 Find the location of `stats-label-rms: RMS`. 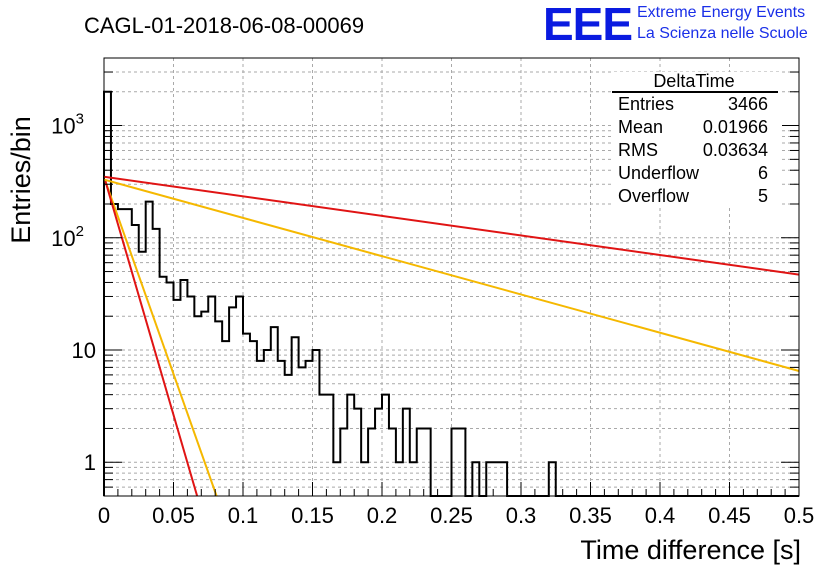

stats-label-rms: RMS is located at coordinates (638, 150).